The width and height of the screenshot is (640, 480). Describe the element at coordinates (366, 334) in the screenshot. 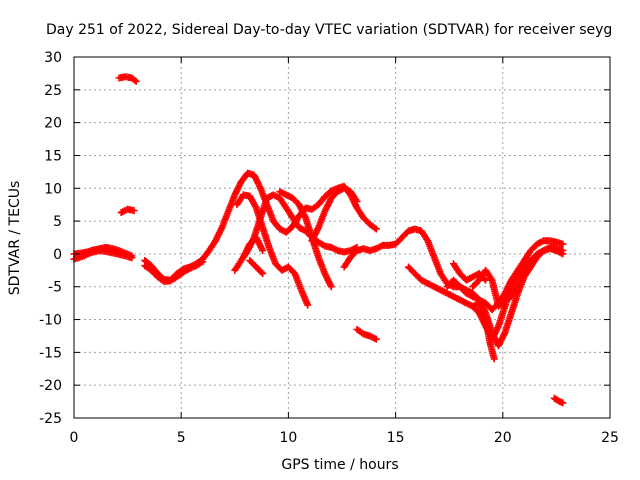

I see `series-arc-n` at that location.